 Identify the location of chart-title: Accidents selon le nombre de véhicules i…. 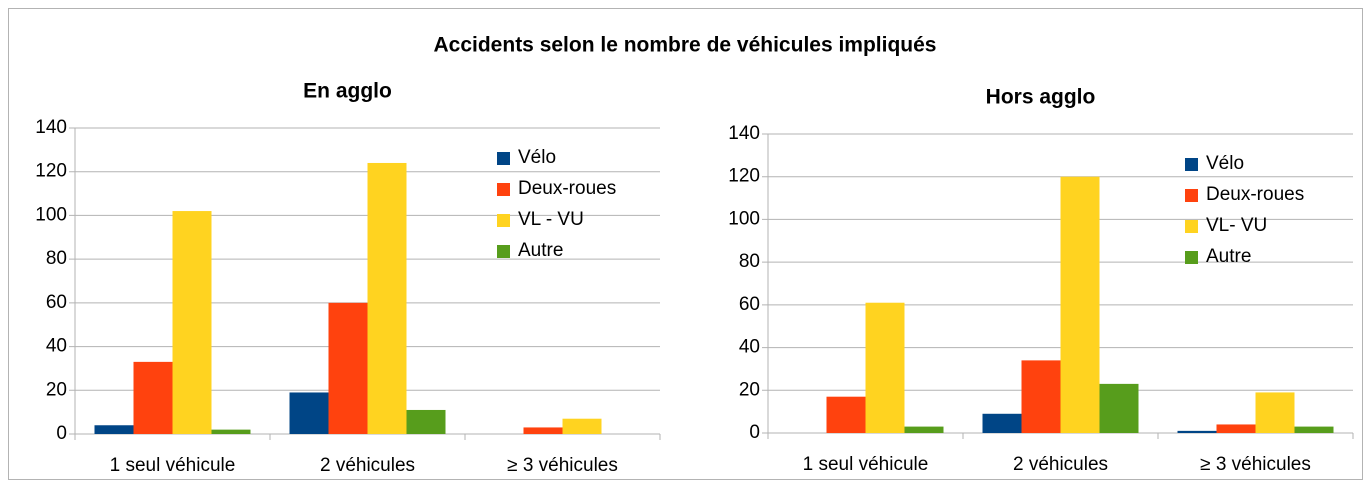
(685, 45).